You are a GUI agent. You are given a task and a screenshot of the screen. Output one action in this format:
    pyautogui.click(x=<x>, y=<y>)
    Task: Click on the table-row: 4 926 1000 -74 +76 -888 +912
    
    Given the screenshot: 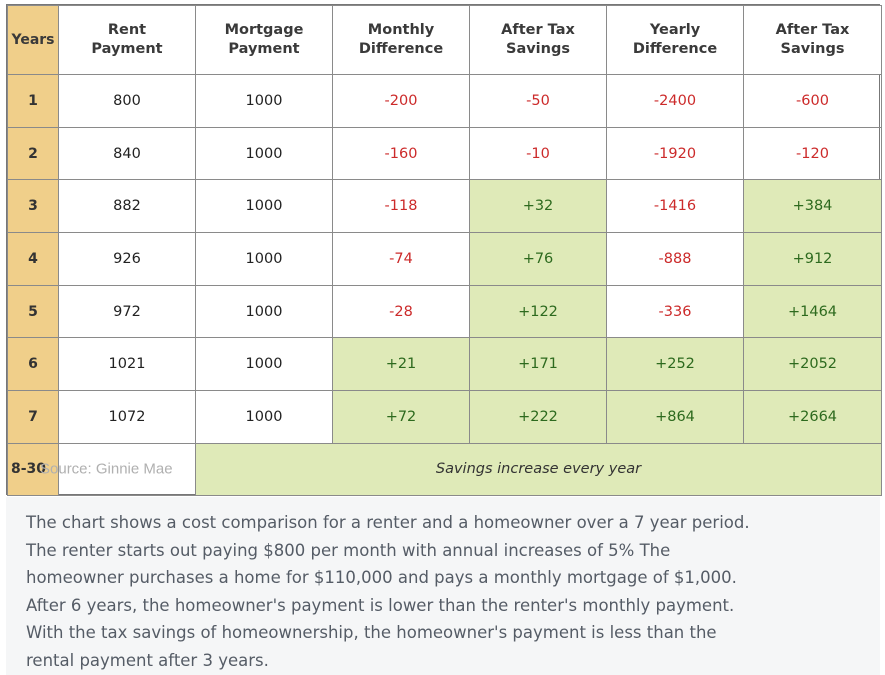 What is the action you would take?
    pyautogui.click(x=444, y=259)
    